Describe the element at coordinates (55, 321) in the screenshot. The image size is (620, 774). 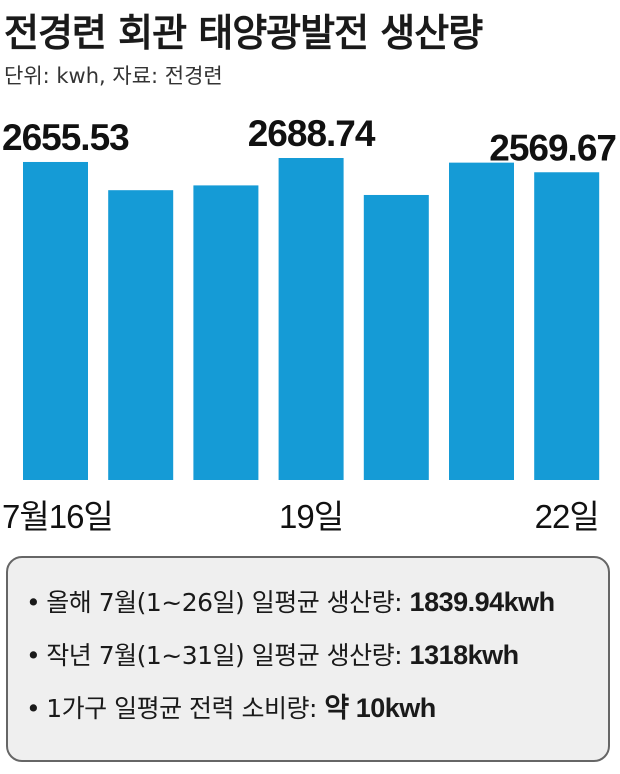
I see `bar-7월16일` at that location.